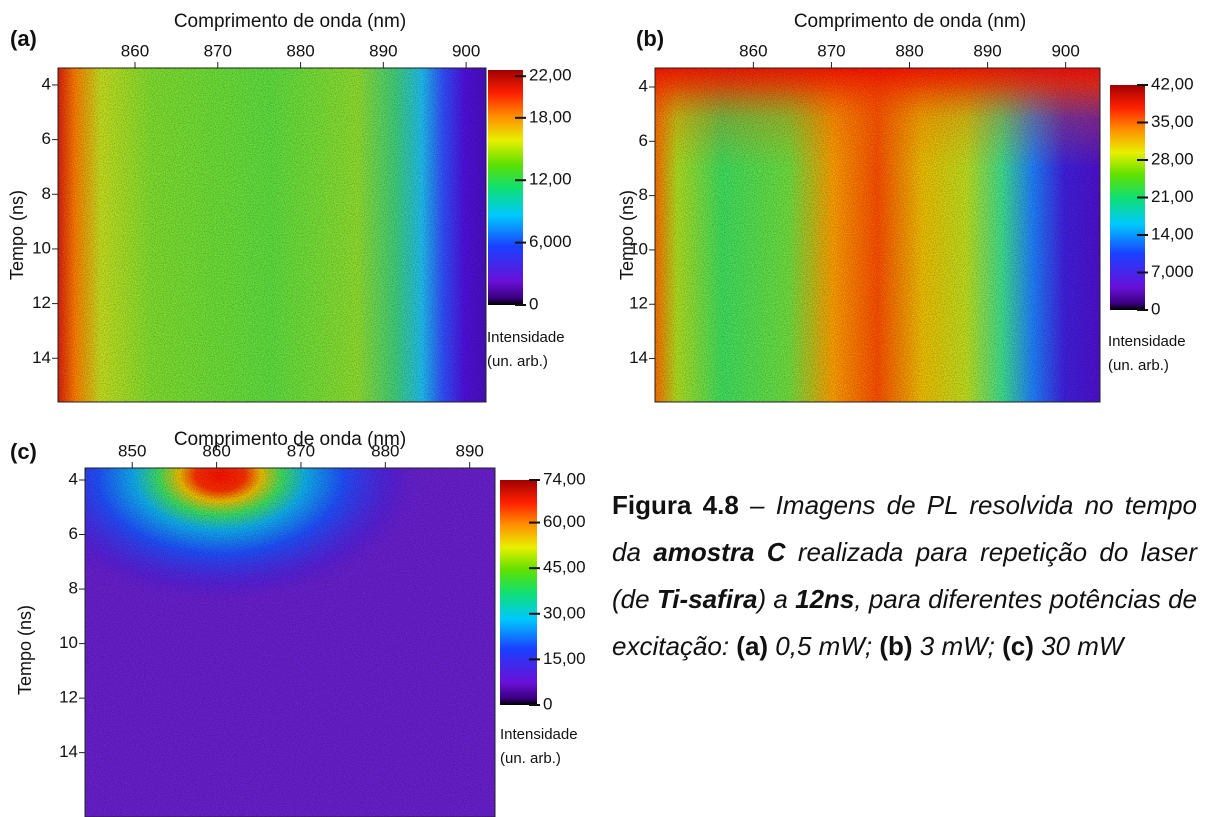  I want to click on caption-segment: ) a, so click(776, 599).